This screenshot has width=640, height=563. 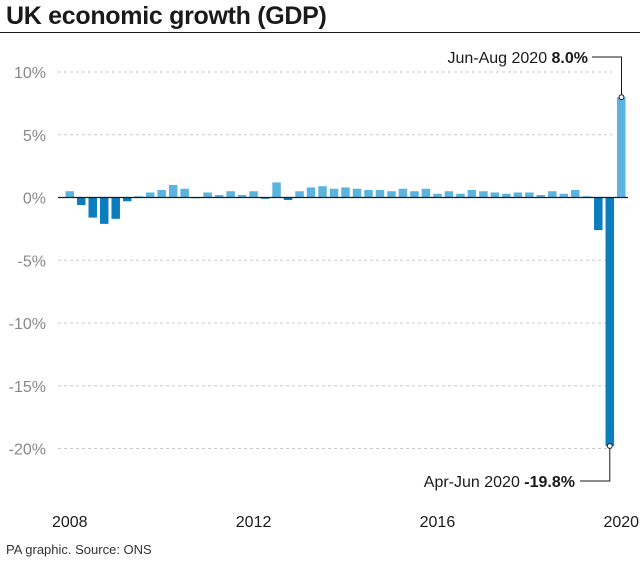 What do you see at coordinates (27, 387) in the screenshot?
I see `y-tick-label: -15%` at bounding box center [27, 387].